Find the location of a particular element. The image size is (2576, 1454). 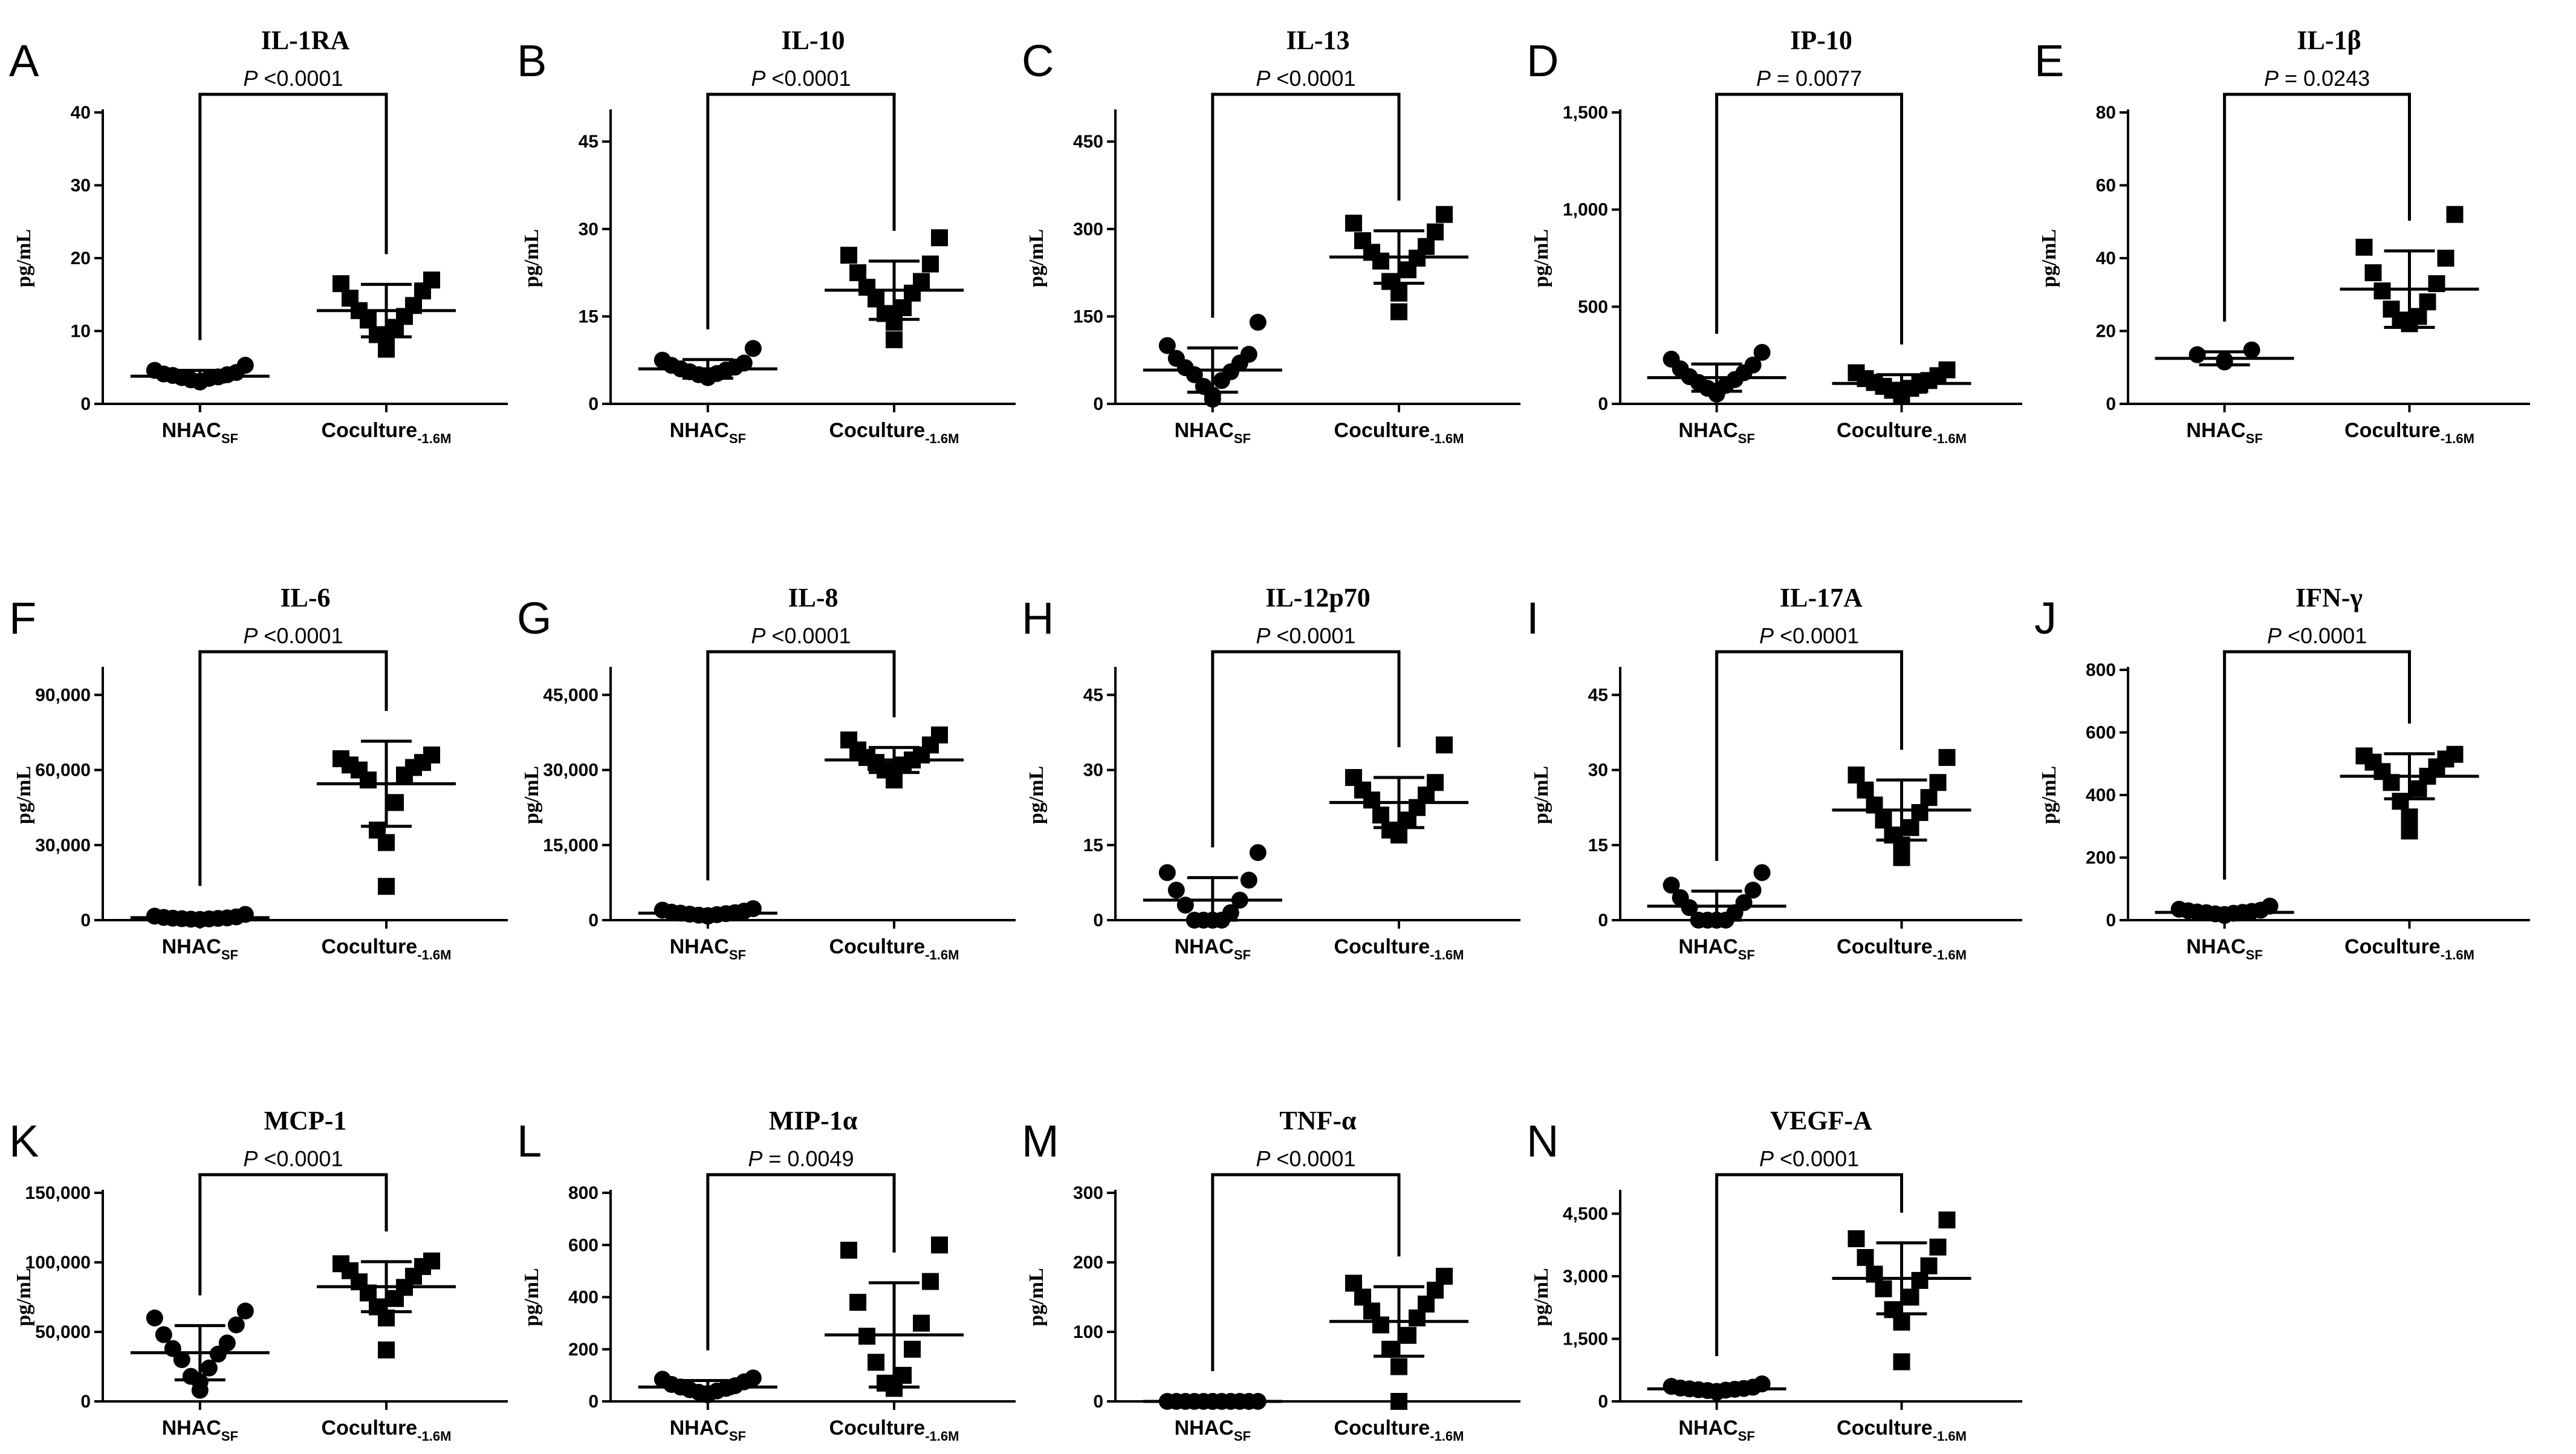

y-tick-label: 30,000 is located at coordinates (63, 845).